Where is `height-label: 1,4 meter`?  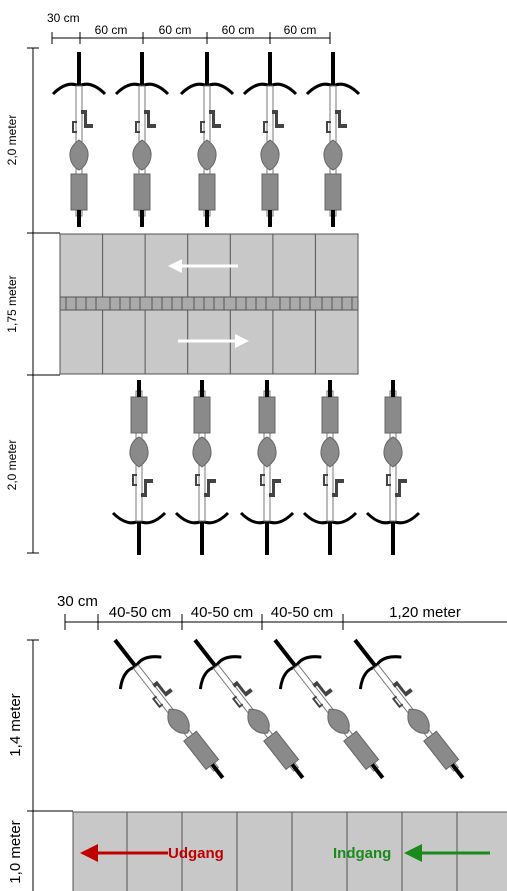
height-label: 1,4 meter is located at coordinates (15, 724).